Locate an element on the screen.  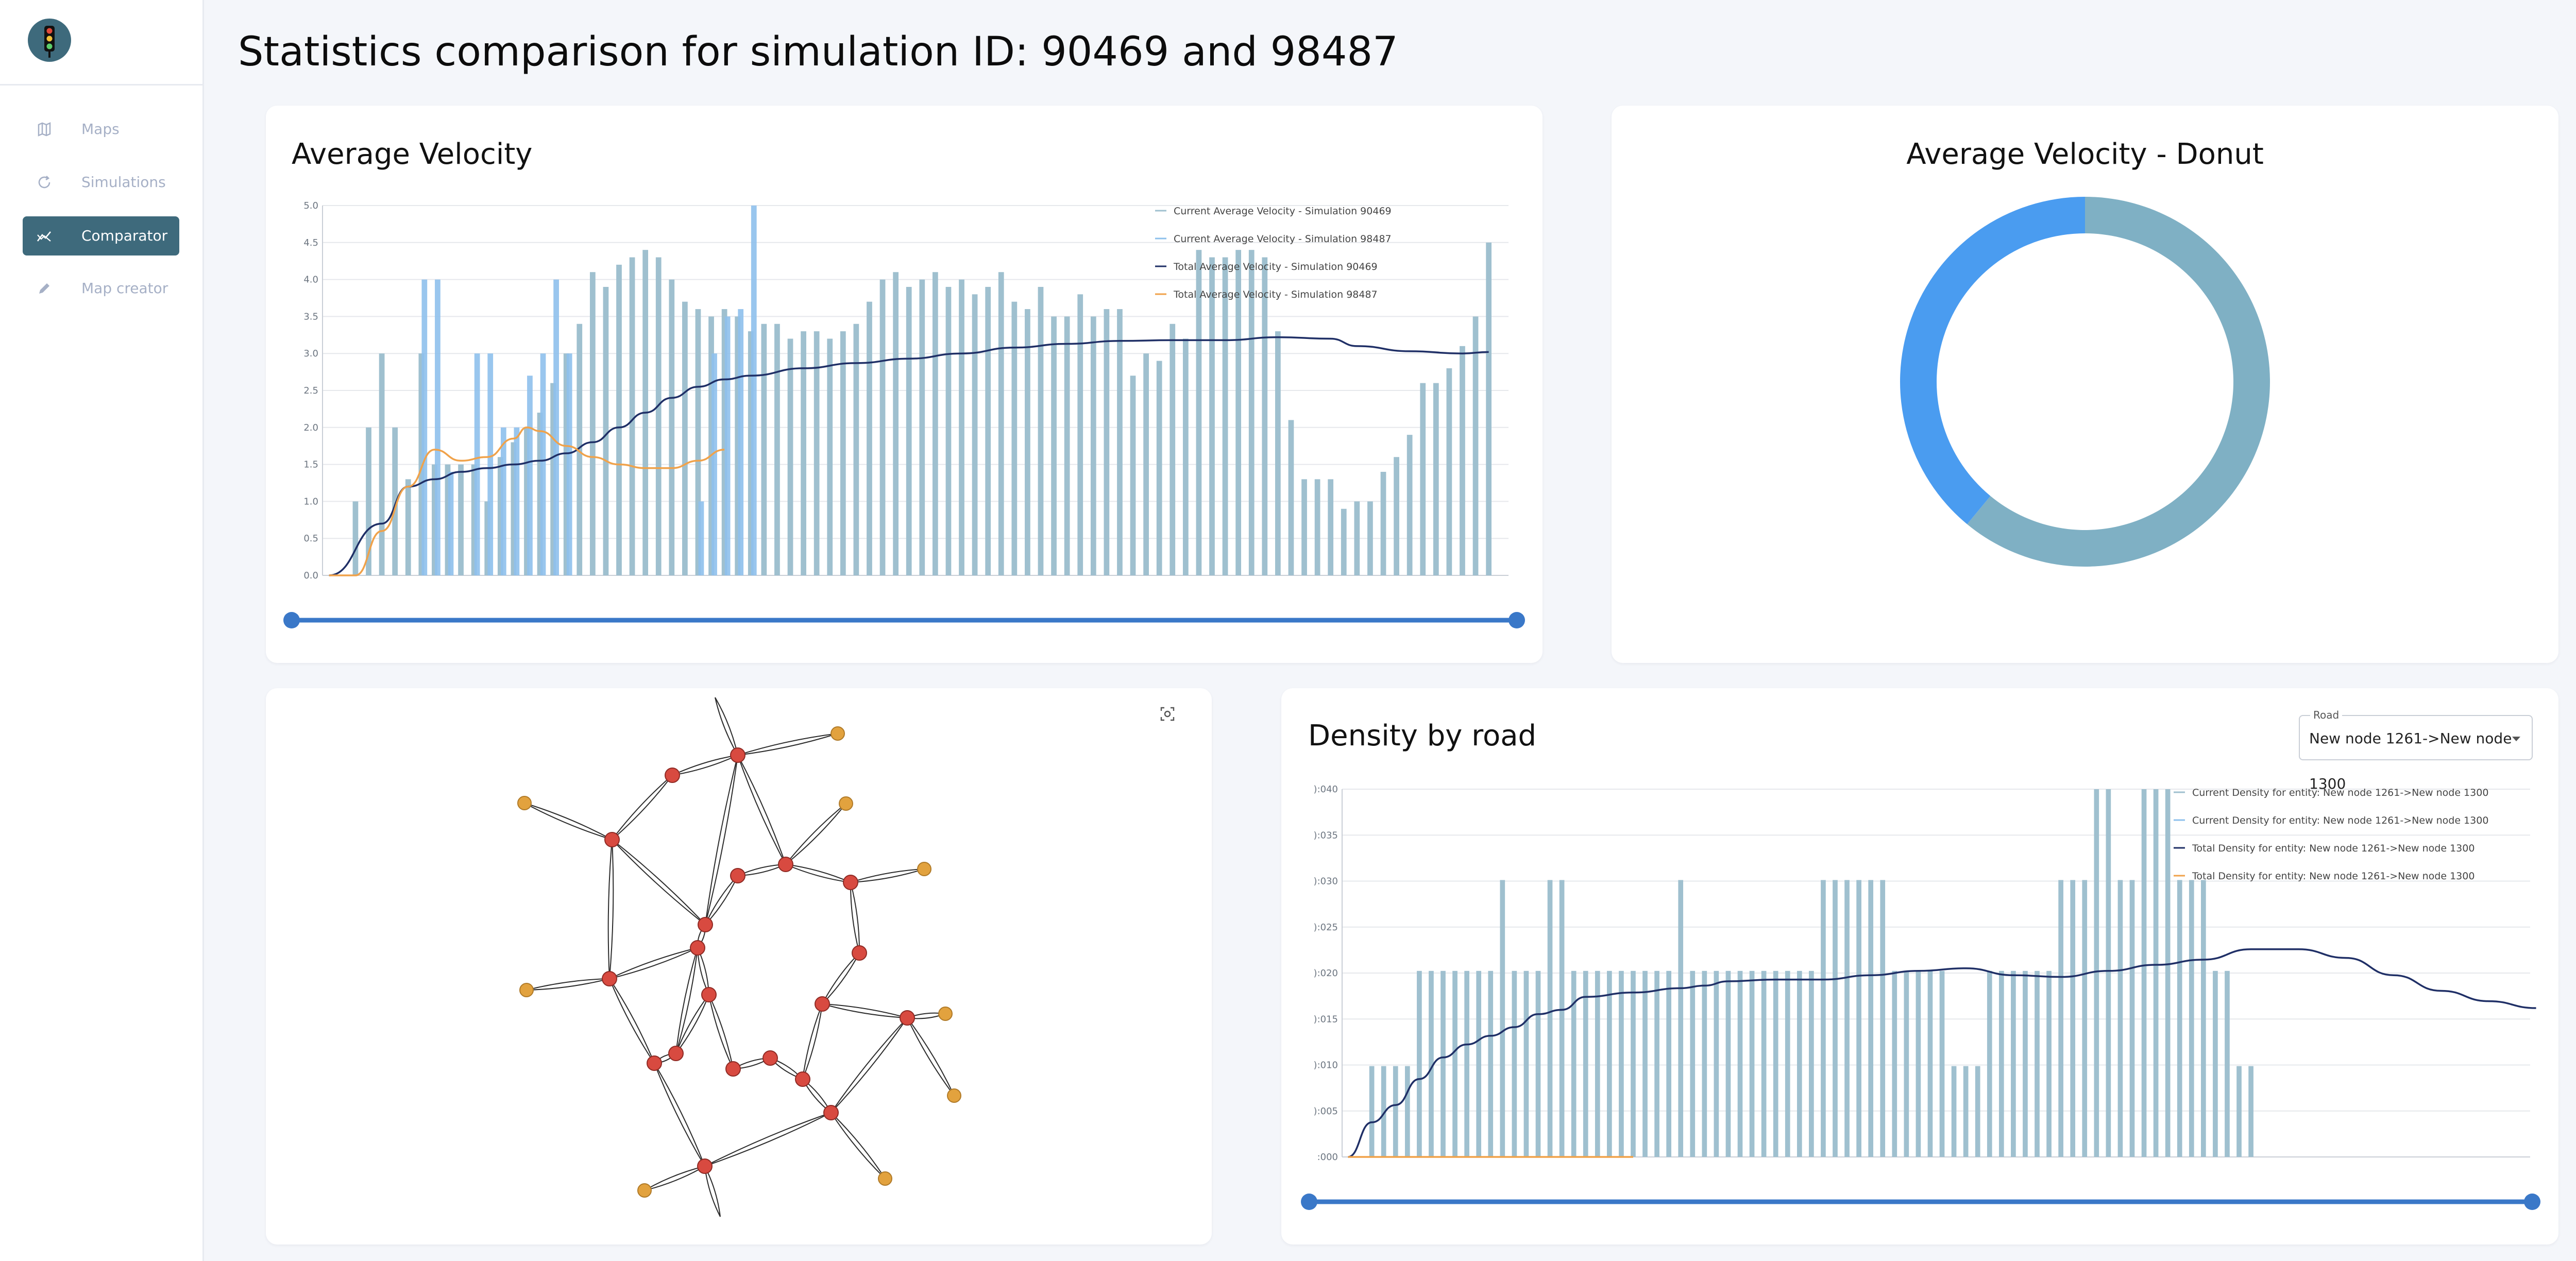
focus-frame-icon is located at coordinates (1167, 714).